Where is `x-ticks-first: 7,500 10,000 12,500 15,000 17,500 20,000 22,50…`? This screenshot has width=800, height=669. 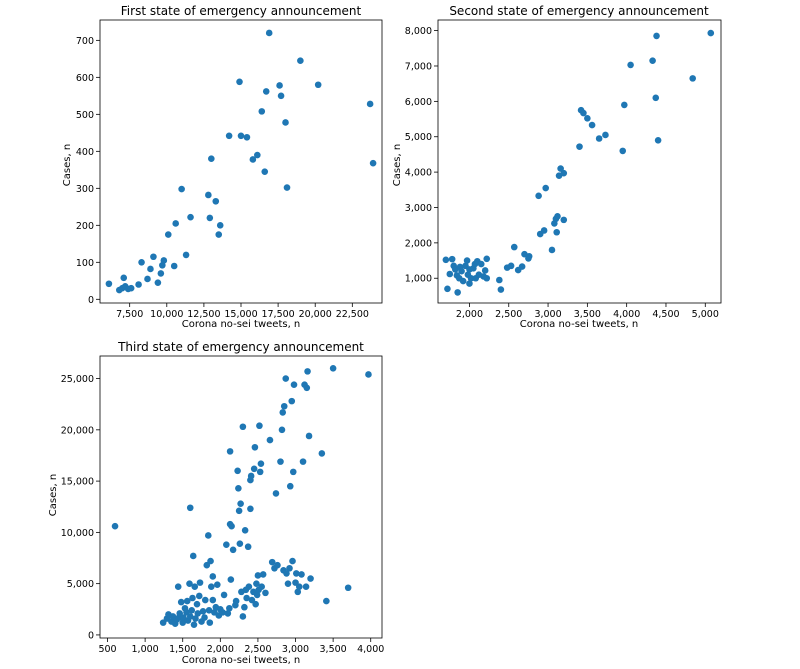
x-ticks-first: 7,500 10,000 12,500 15,000 17,500 20,000 22,50… is located at coordinates (242, 311).